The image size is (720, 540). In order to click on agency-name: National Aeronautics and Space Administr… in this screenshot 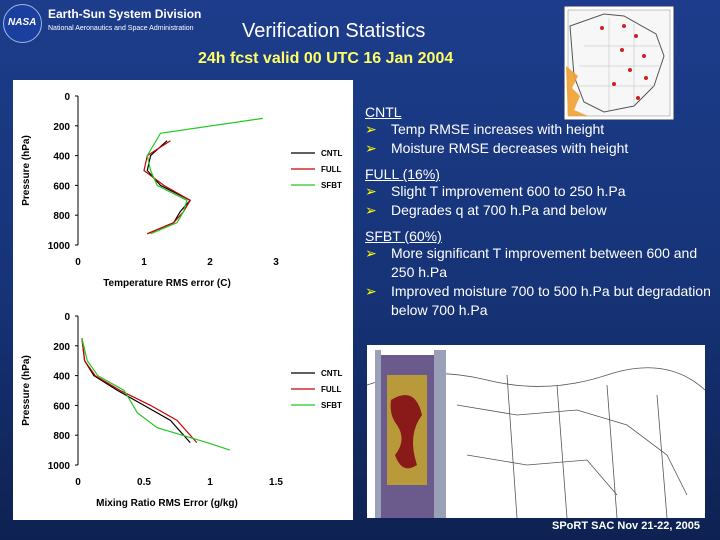, I will do `click(121, 28)`.